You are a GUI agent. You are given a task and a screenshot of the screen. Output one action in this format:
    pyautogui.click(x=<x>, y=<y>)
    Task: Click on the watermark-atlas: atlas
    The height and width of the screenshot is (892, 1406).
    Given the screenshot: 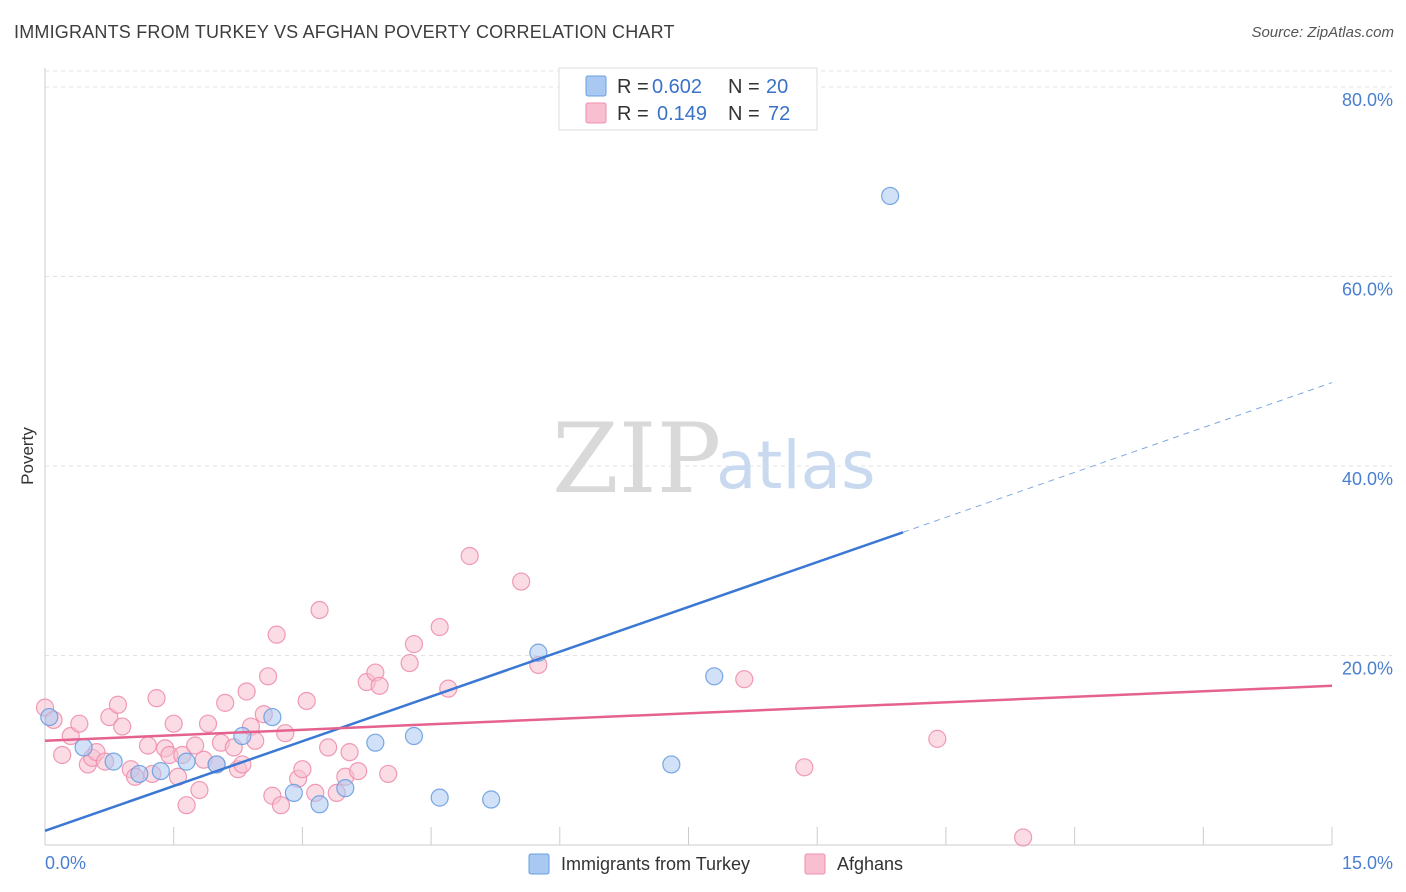 What is the action you would take?
    pyautogui.click(x=796, y=465)
    